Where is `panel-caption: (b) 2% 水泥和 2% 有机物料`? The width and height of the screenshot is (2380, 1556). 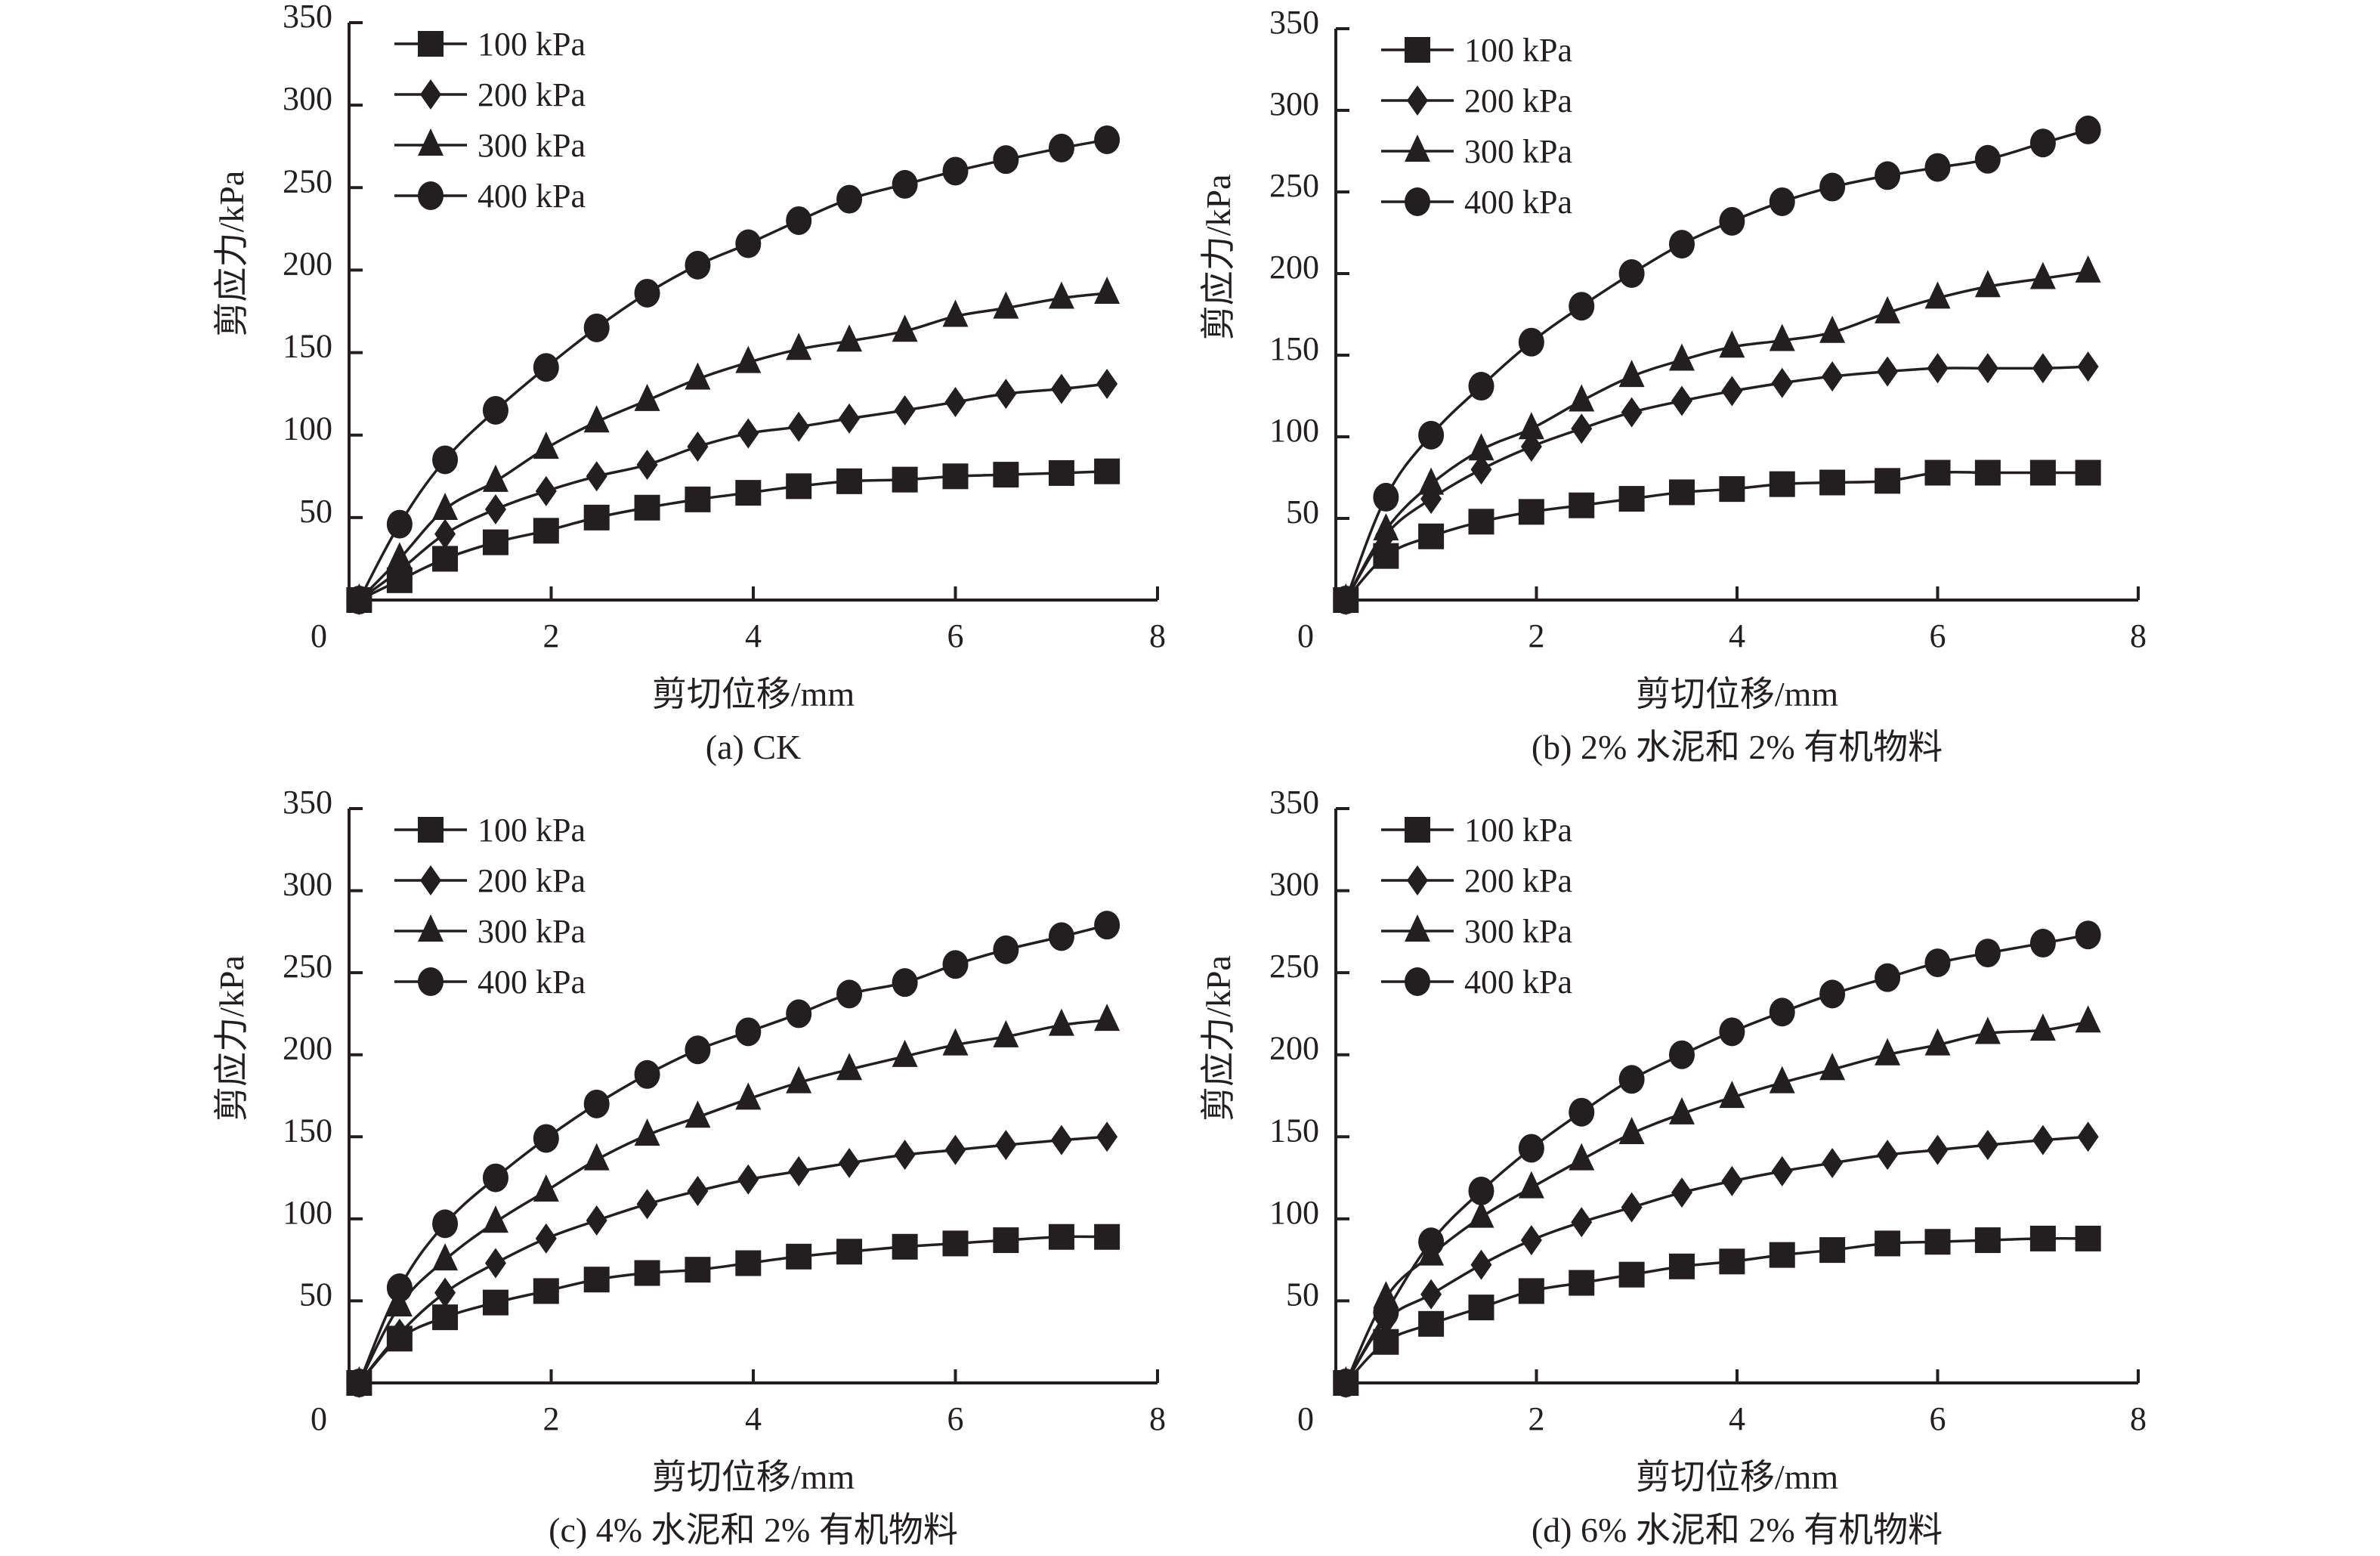 panel-caption: (b) 2% 水泥和 2% 有机物料 is located at coordinates (1737, 747).